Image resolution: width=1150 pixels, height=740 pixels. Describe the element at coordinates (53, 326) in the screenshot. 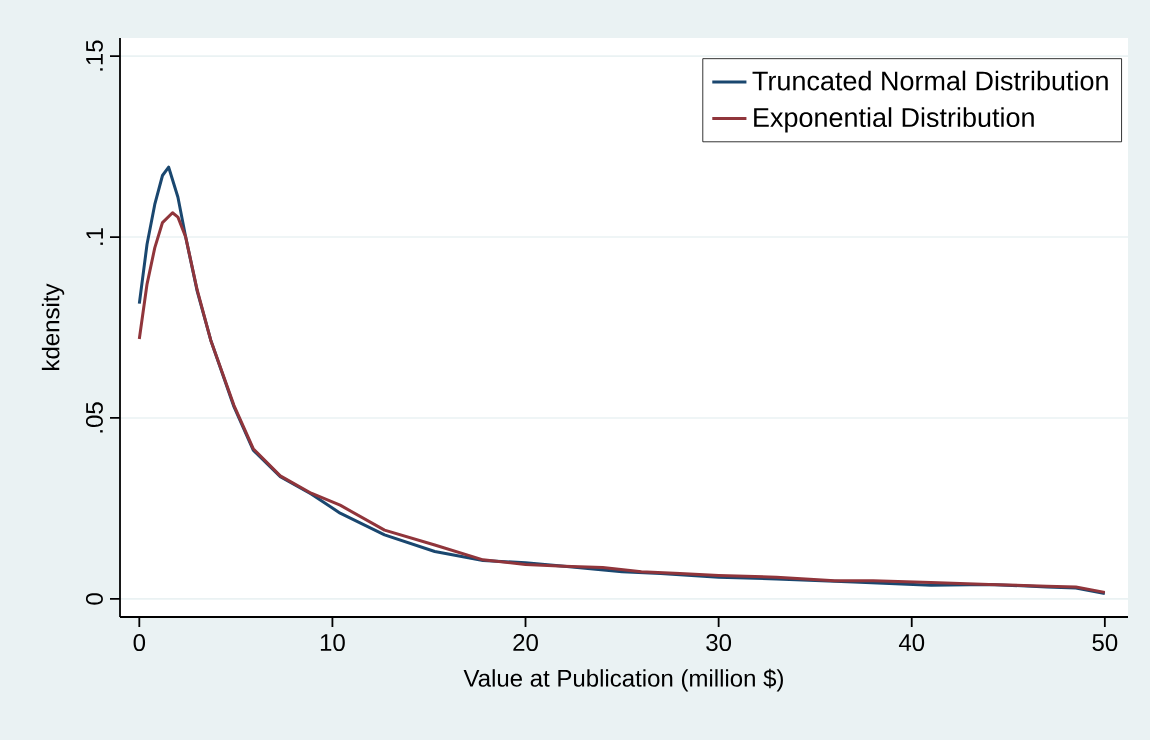

I see `y-axis-title: kdensity` at that location.